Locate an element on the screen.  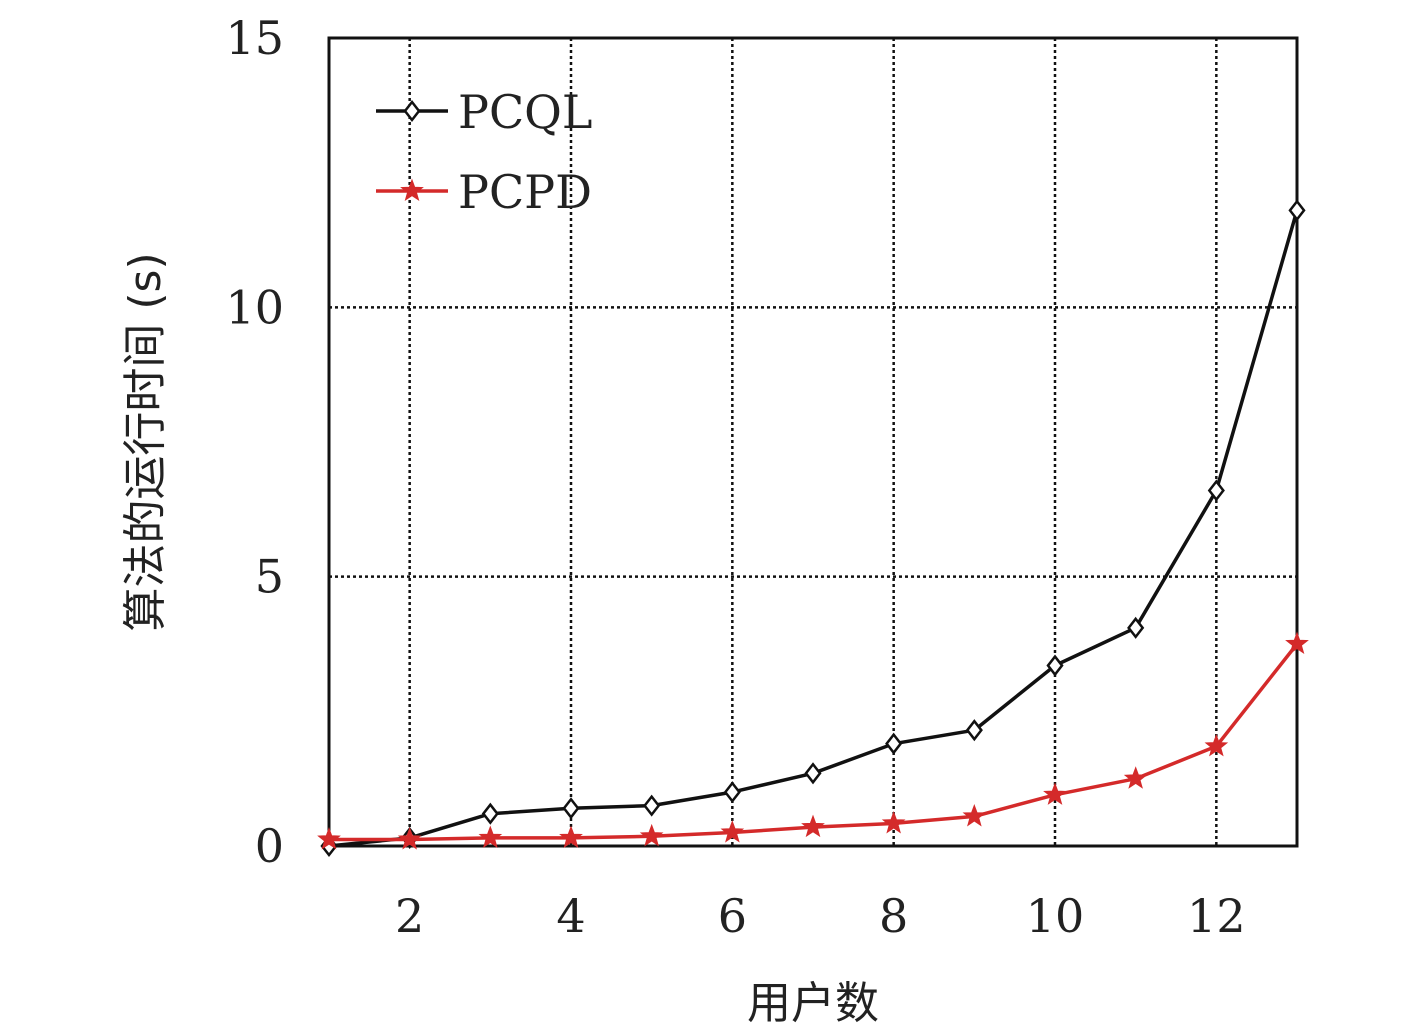
x-tick-label: 12 is located at coordinates (1216, 916).